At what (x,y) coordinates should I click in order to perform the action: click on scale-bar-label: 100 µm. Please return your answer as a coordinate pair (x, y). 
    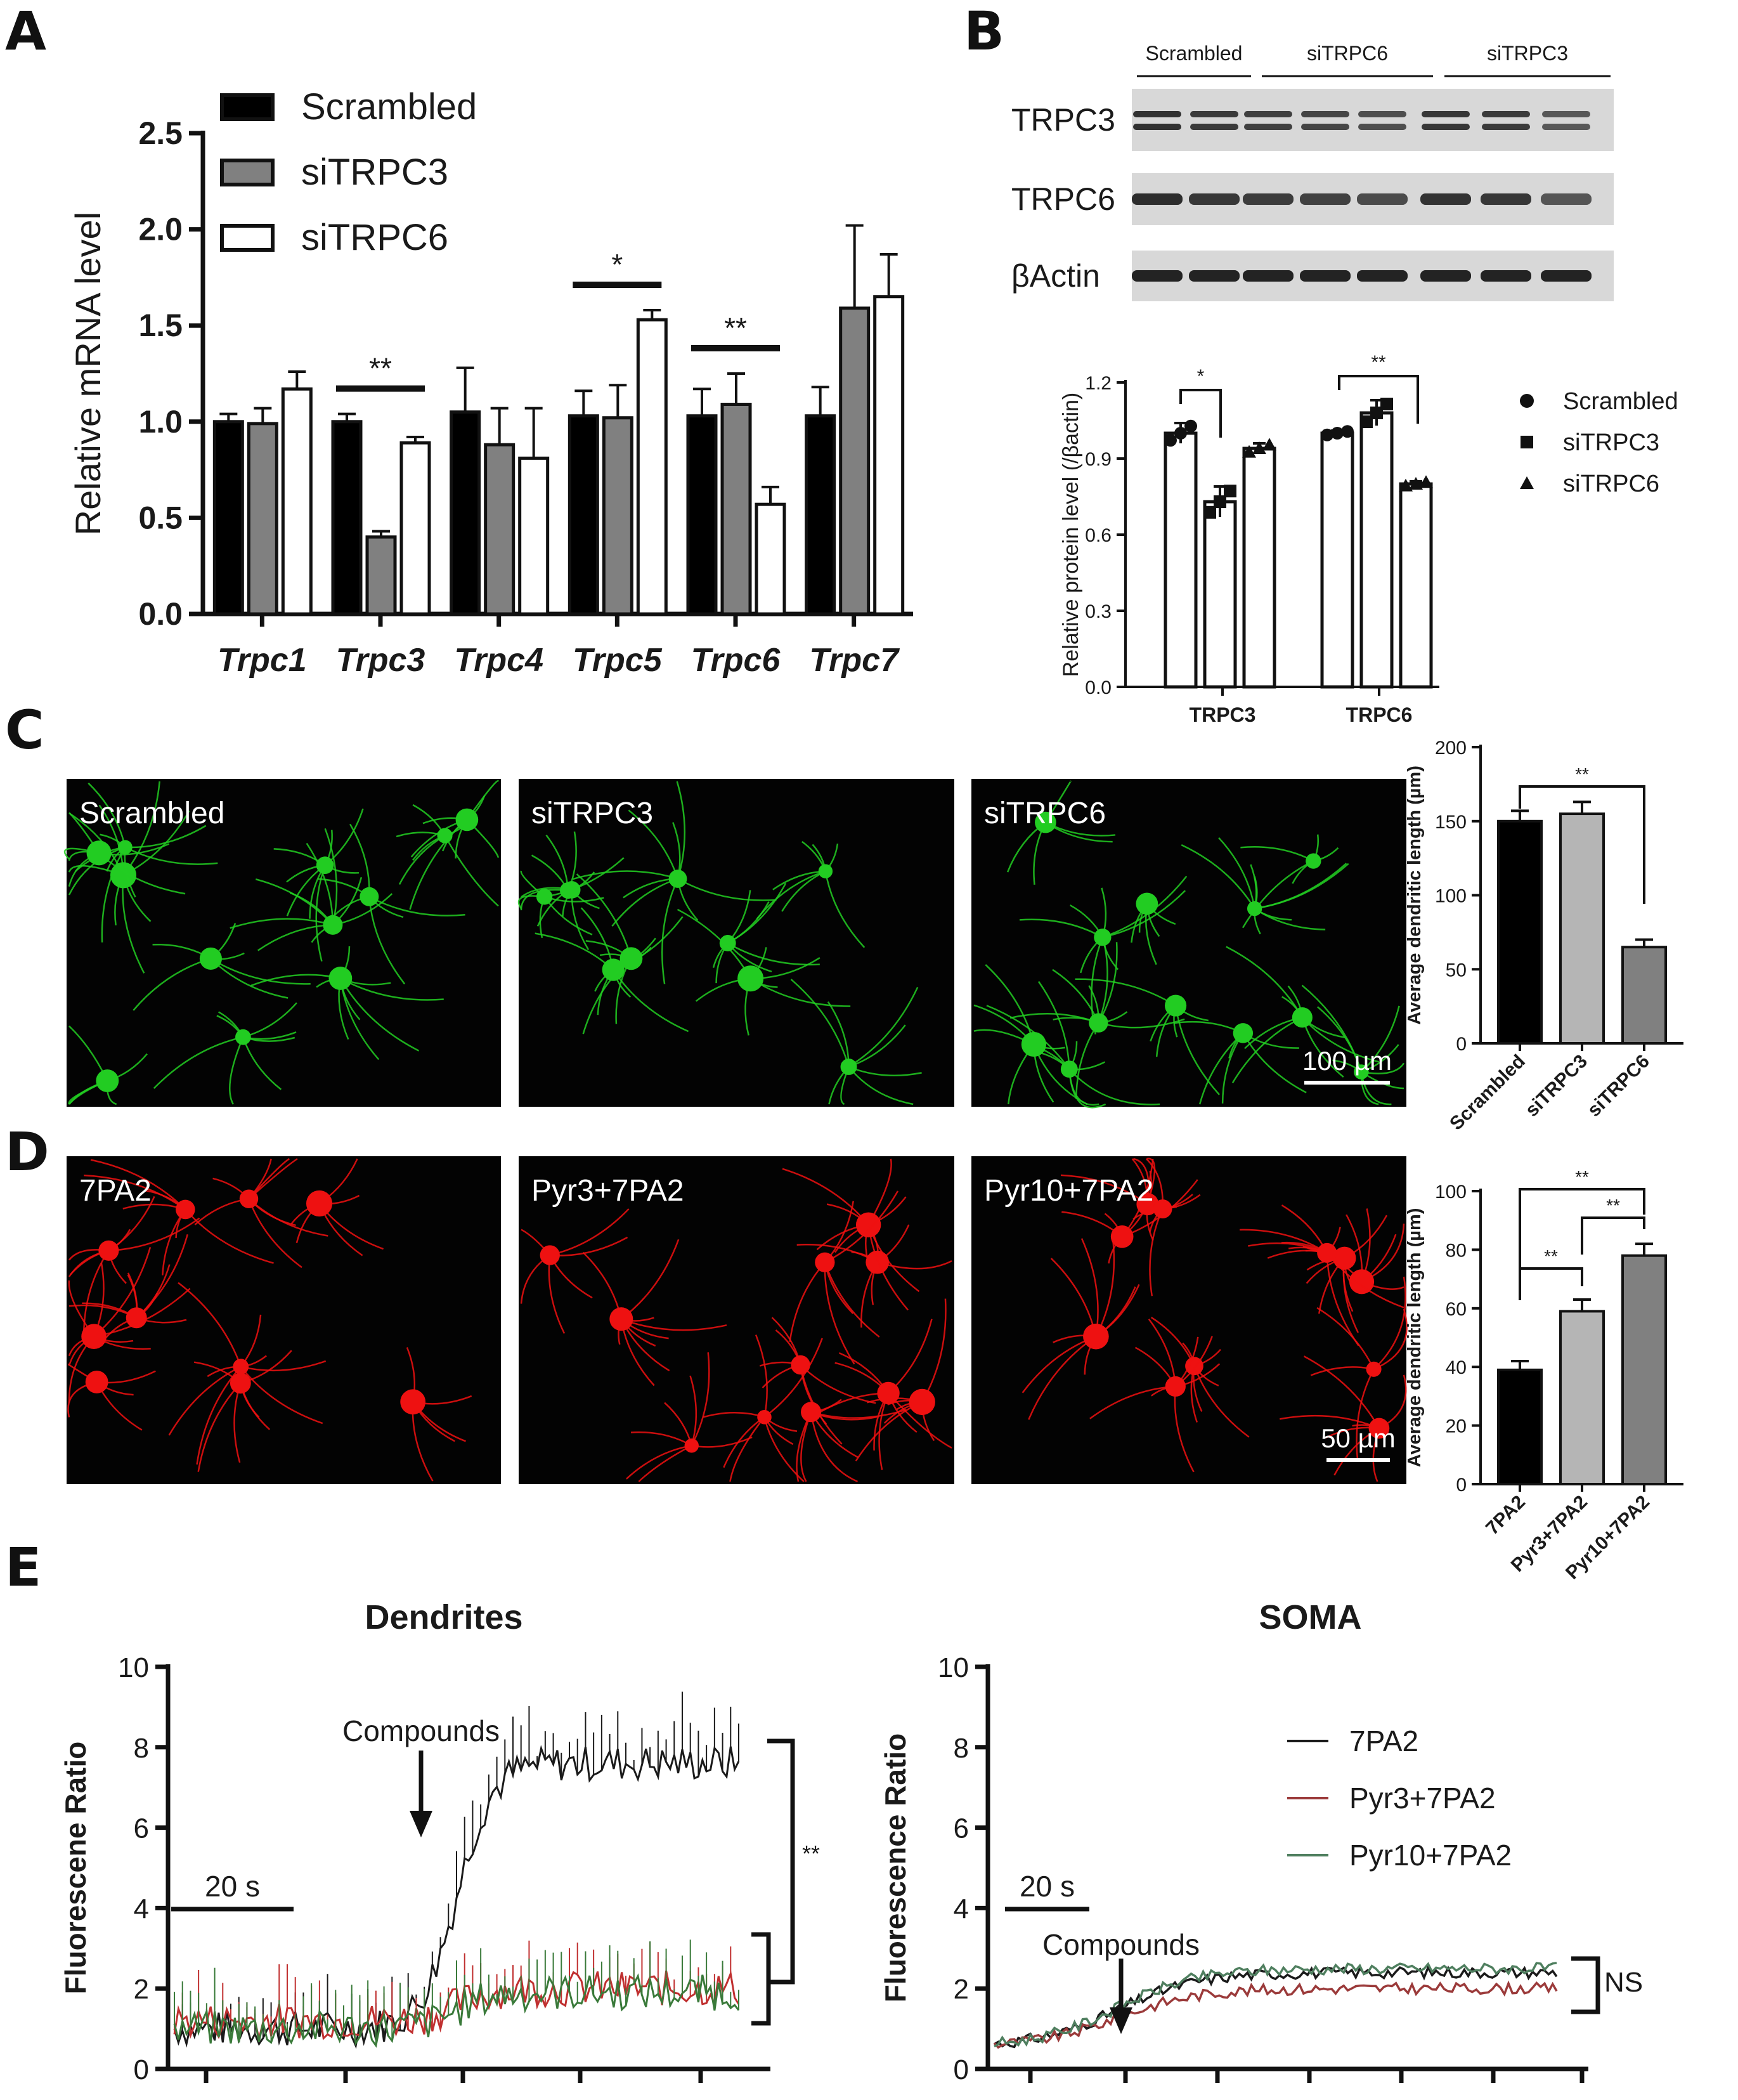
    Looking at the image, I should click on (1347, 1061).